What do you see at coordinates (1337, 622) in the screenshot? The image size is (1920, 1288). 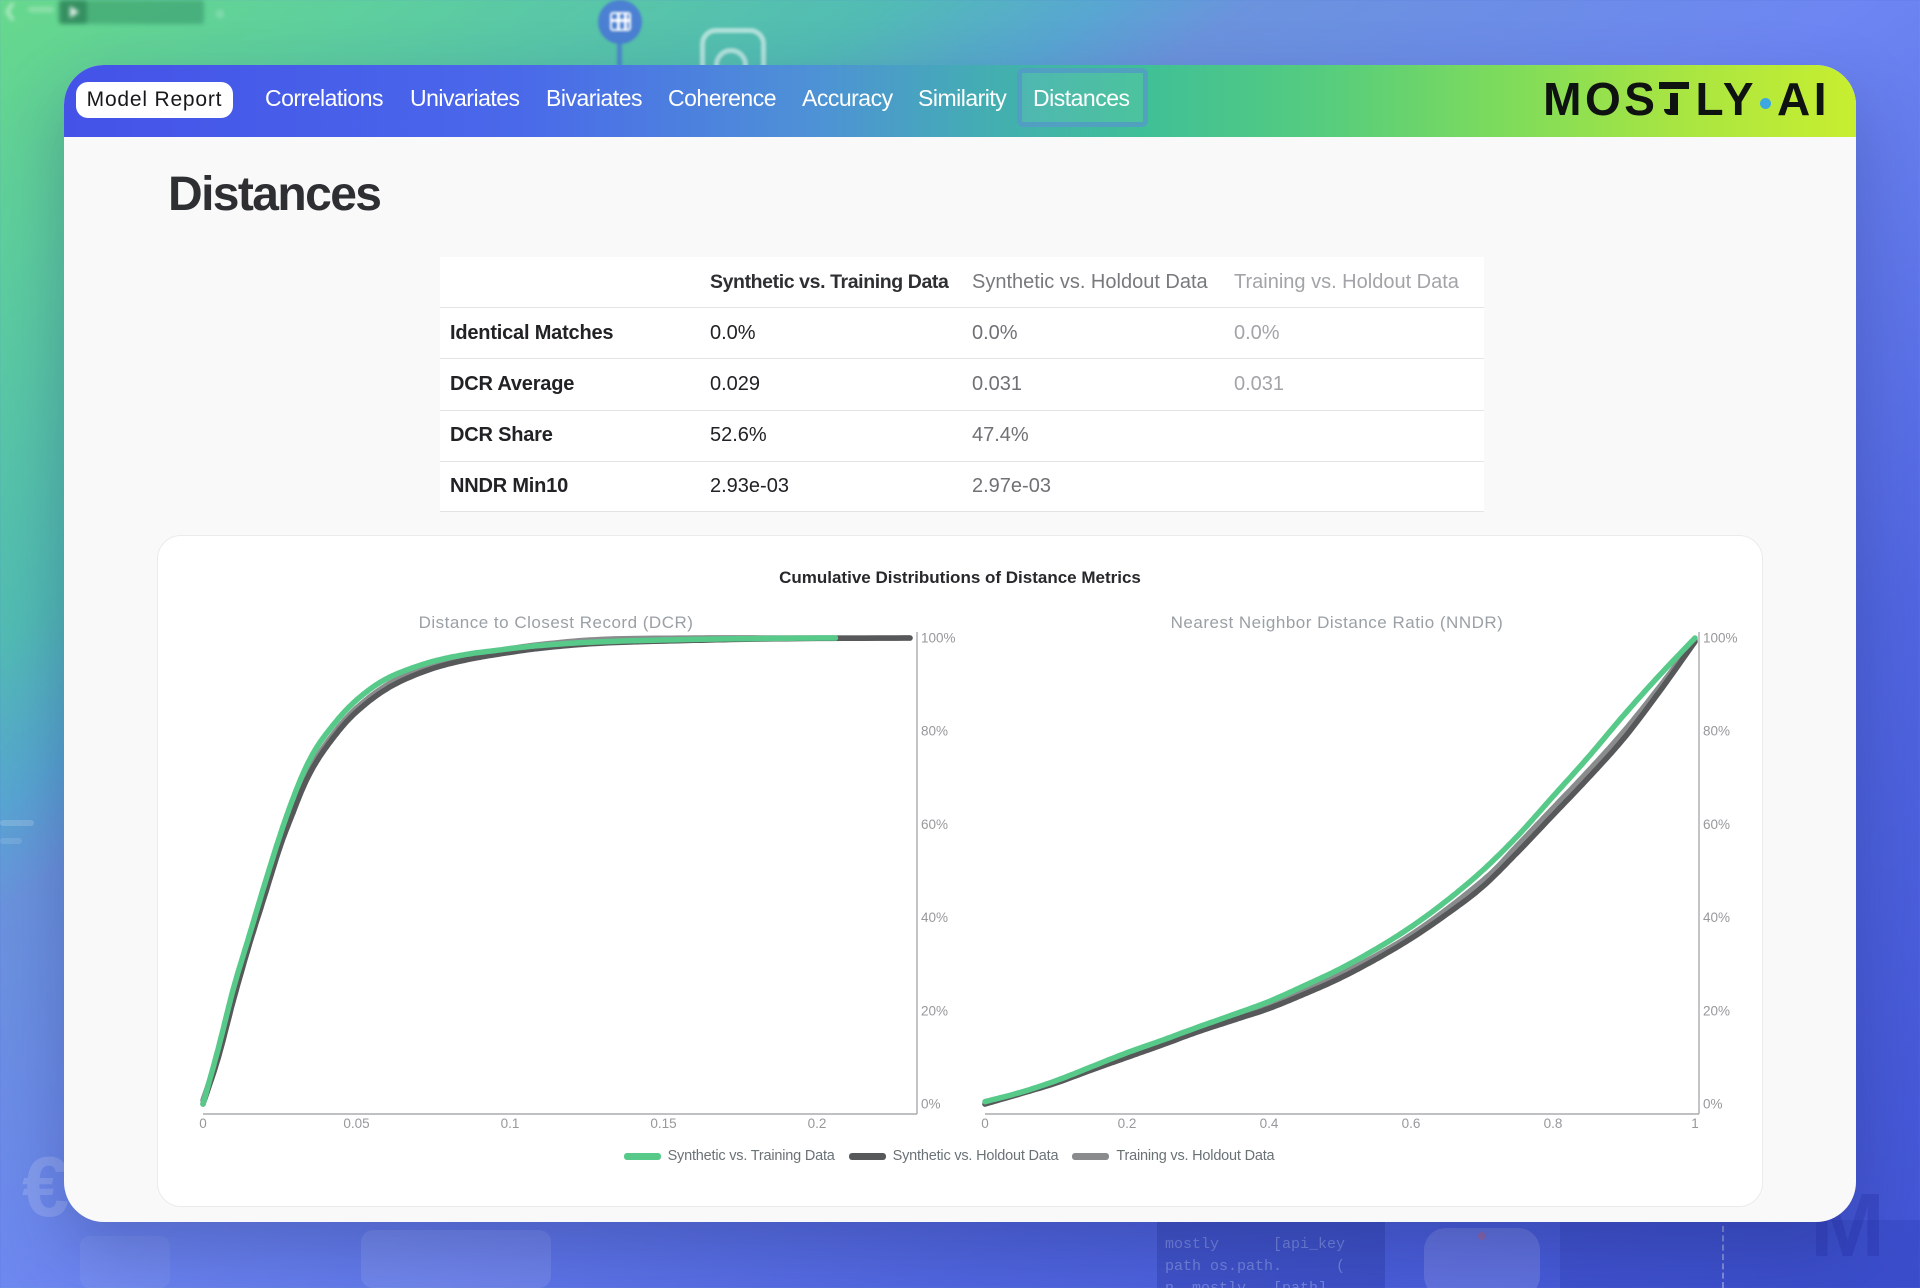 I see `svg-text:Nearest Neighbor Distance Rati: Nearest Neighbor Distance Ratio (NNDR)` at bounding box center [1337, 622].